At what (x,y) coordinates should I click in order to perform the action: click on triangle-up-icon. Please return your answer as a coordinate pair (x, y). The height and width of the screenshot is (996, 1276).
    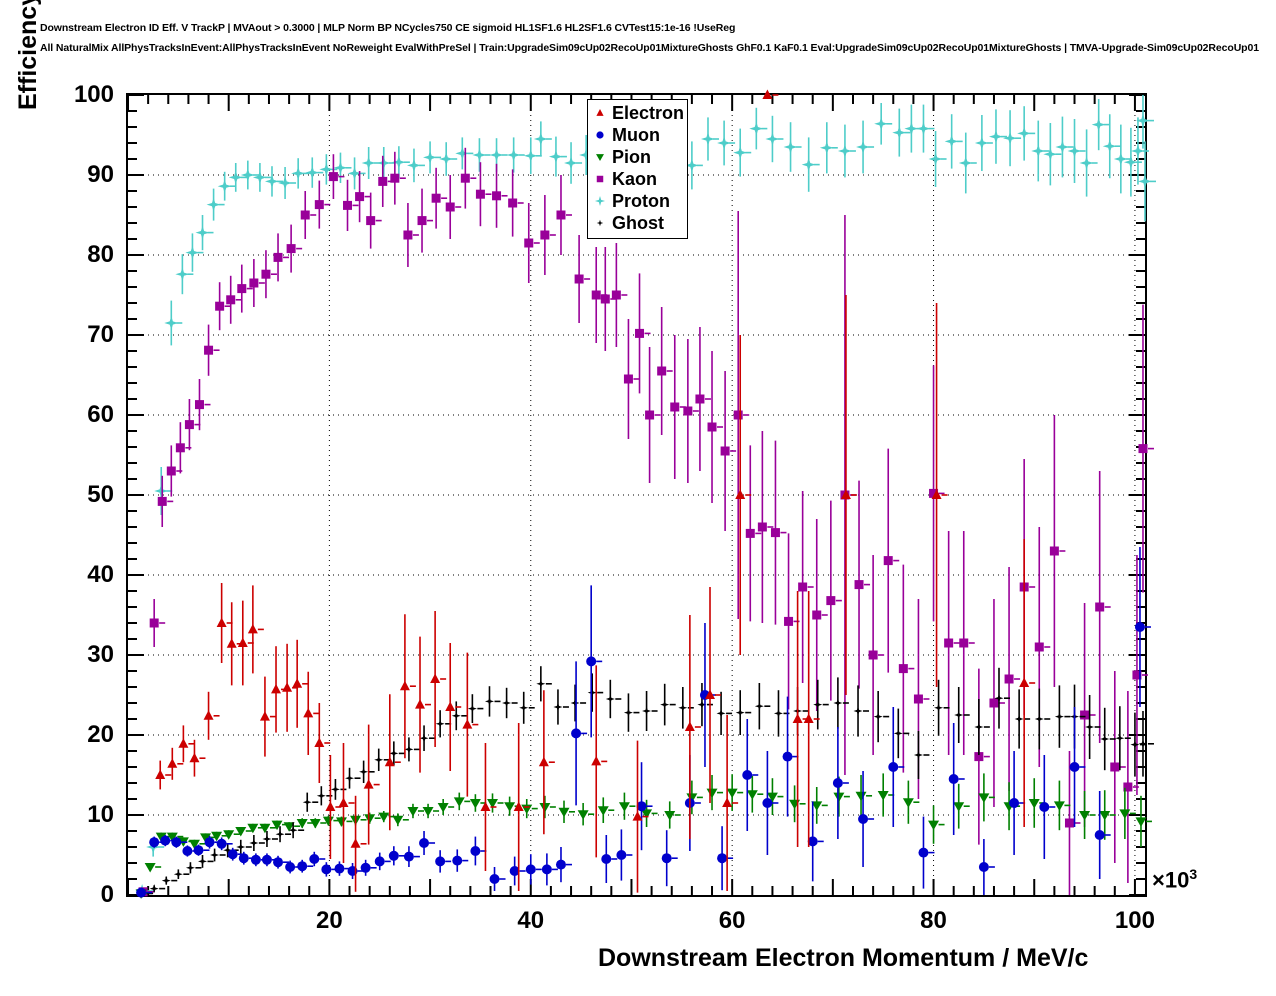
    Looking at the image, I should click on (600, 113).